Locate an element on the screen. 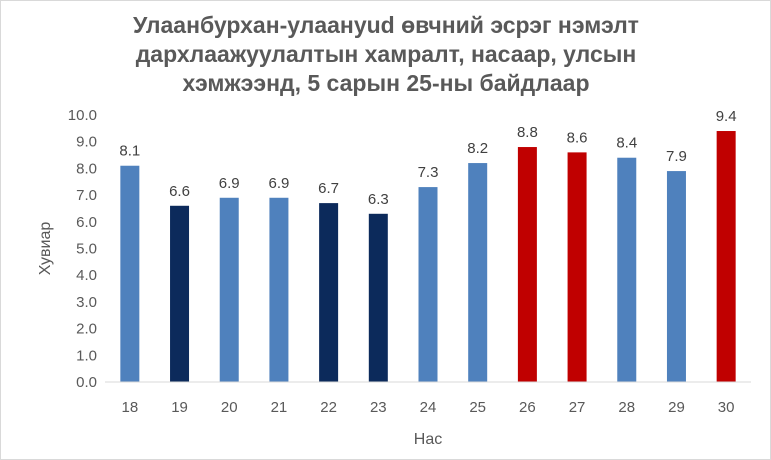 This screenshot has height=460, width=771. data-label: 8.1 is located at coordinates (129, 151).